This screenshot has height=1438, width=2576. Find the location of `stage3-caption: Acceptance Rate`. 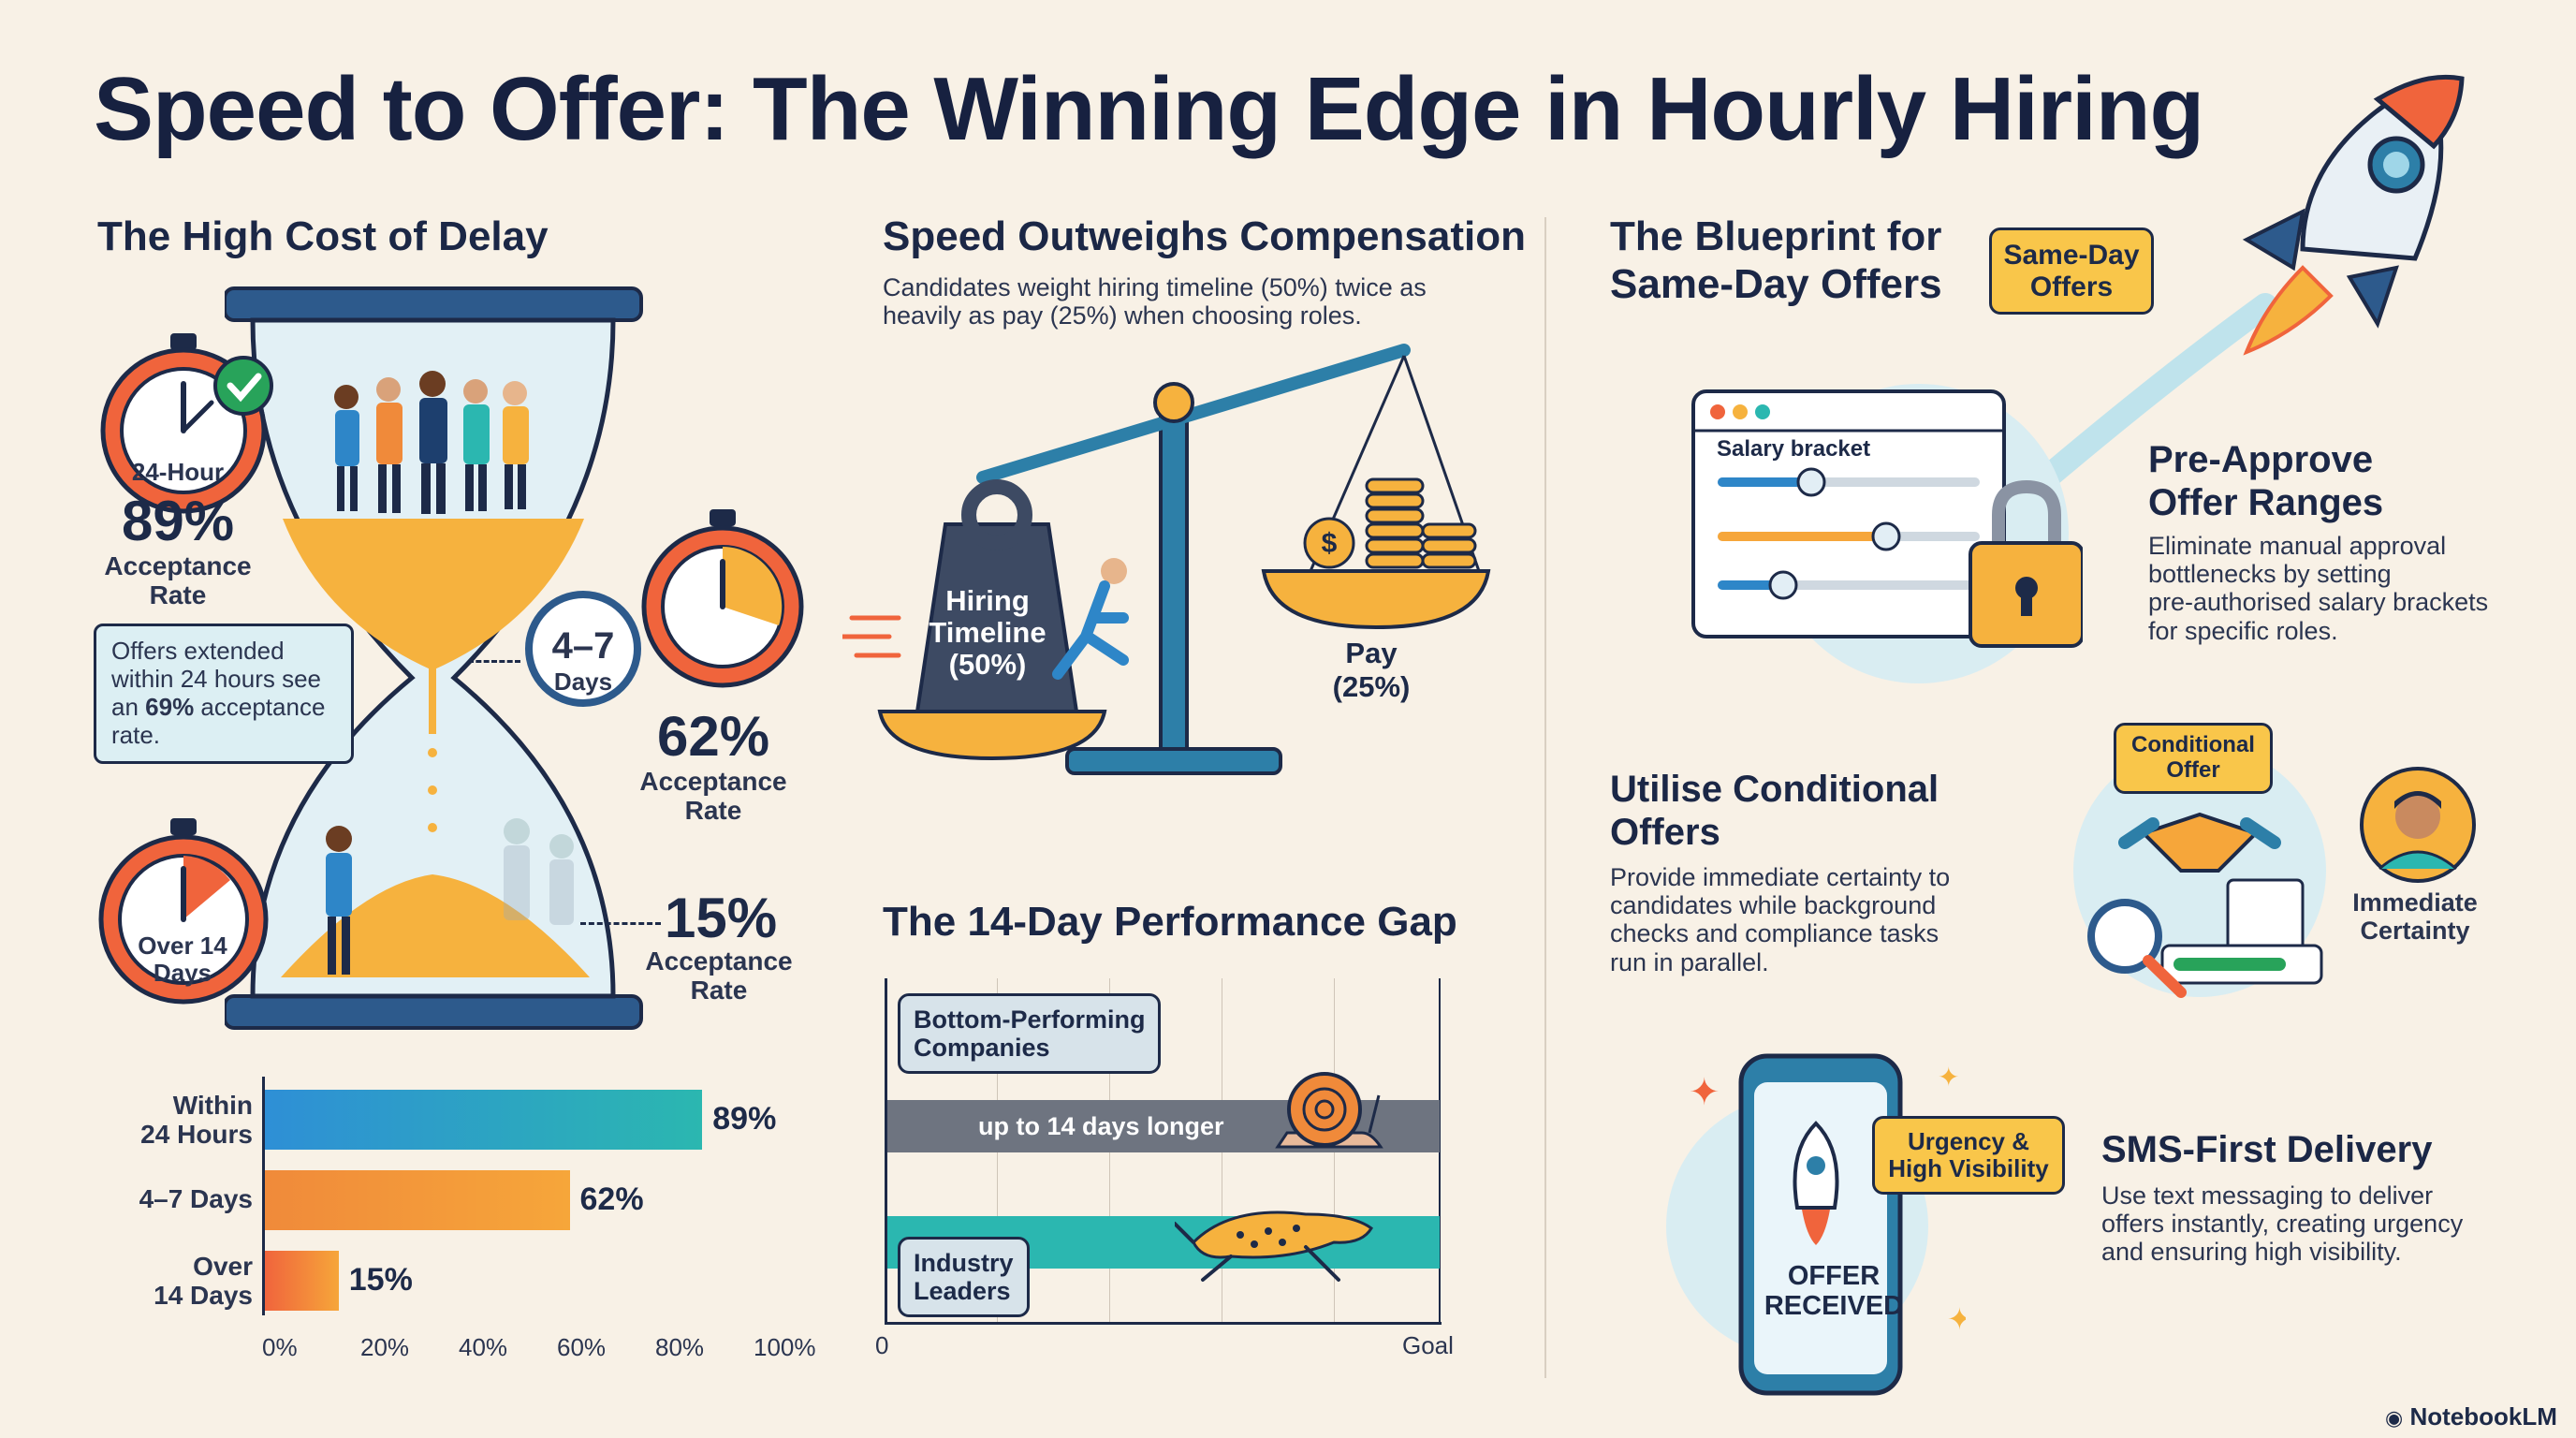

stage3-caption: Acceptance Rate is located at coordinates (718, 975).